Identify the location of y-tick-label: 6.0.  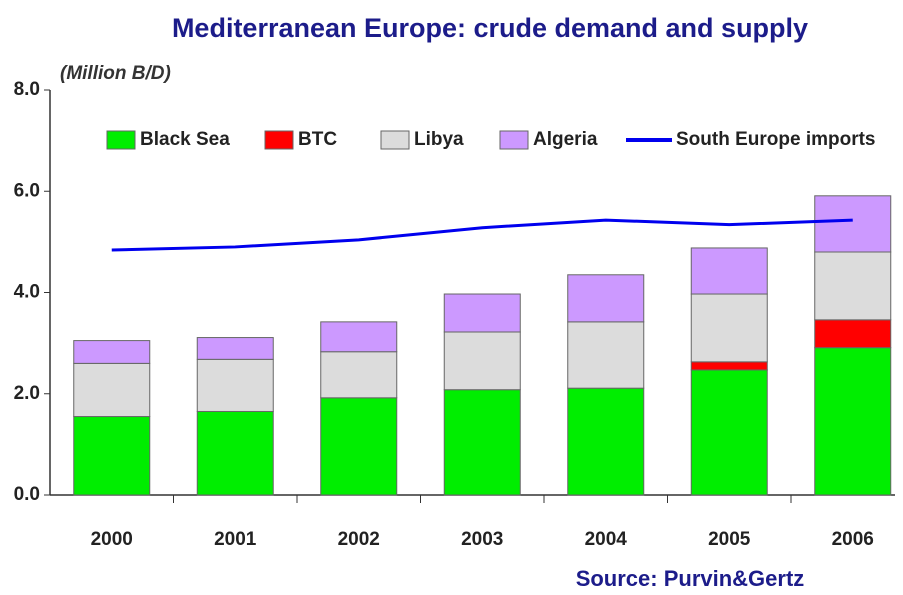
(27, 190).